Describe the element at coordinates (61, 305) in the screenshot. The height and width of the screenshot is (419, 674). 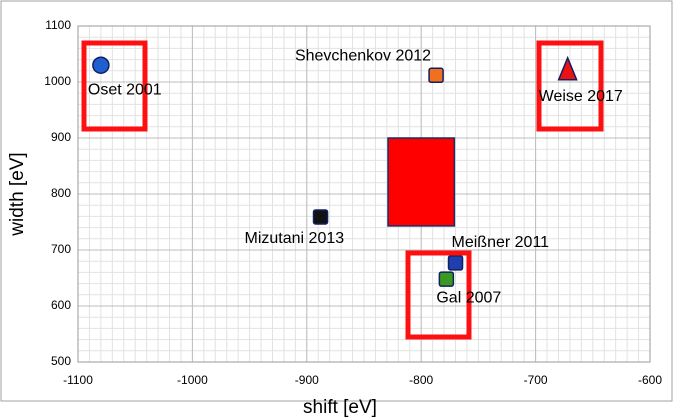
I see `y-tick-label: 600` at that location.